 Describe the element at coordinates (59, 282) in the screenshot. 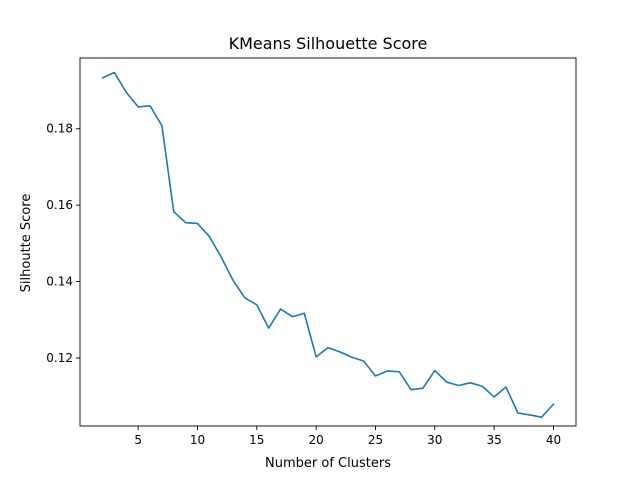

I see `y-tick-label: 0.14` at that location.